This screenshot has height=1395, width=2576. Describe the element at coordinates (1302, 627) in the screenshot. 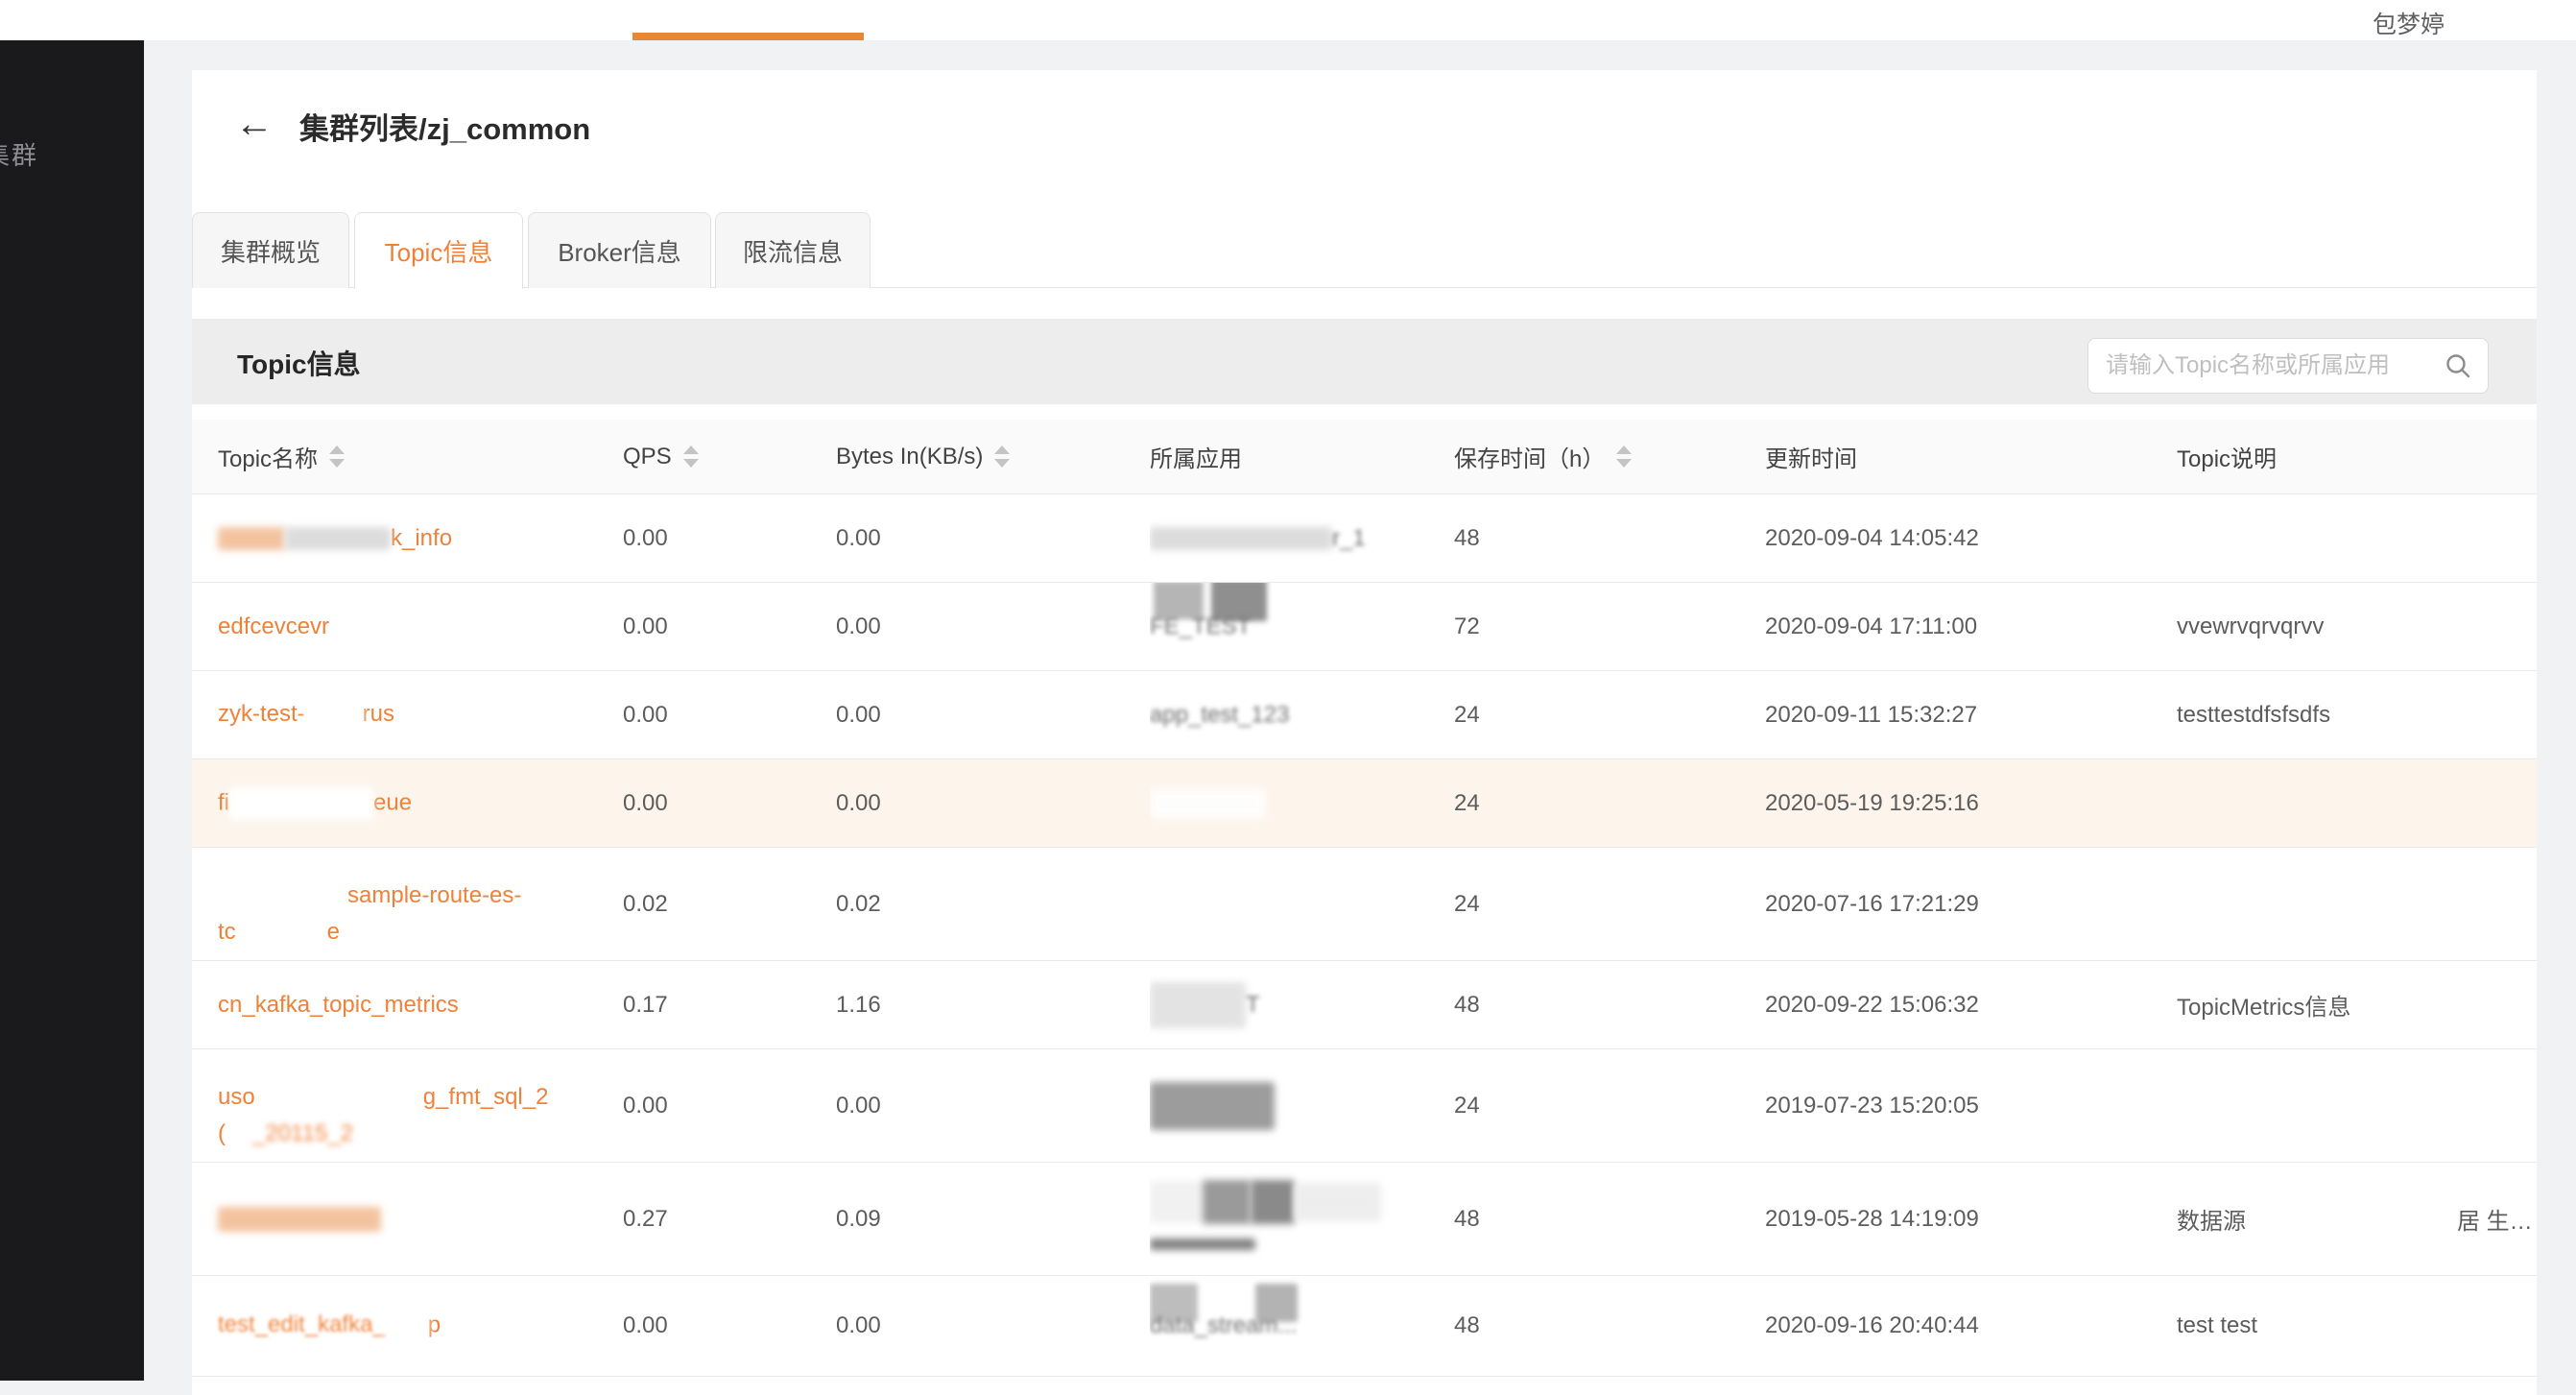

I see `app-value: FE_TEST` at that location.